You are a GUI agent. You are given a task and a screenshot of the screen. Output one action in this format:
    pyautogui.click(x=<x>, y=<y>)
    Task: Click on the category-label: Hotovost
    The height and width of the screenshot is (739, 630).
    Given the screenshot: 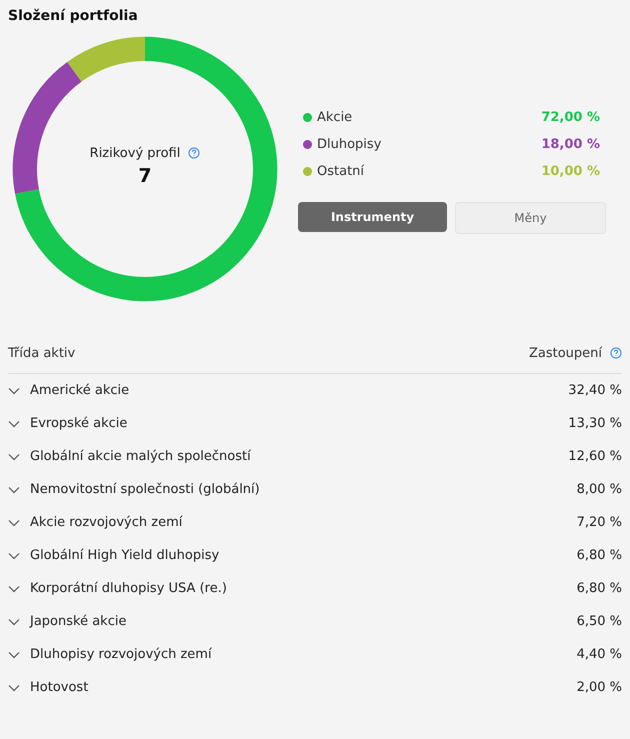 What is the action you would take?
    pyautogui.click(x=60, y=687)
    